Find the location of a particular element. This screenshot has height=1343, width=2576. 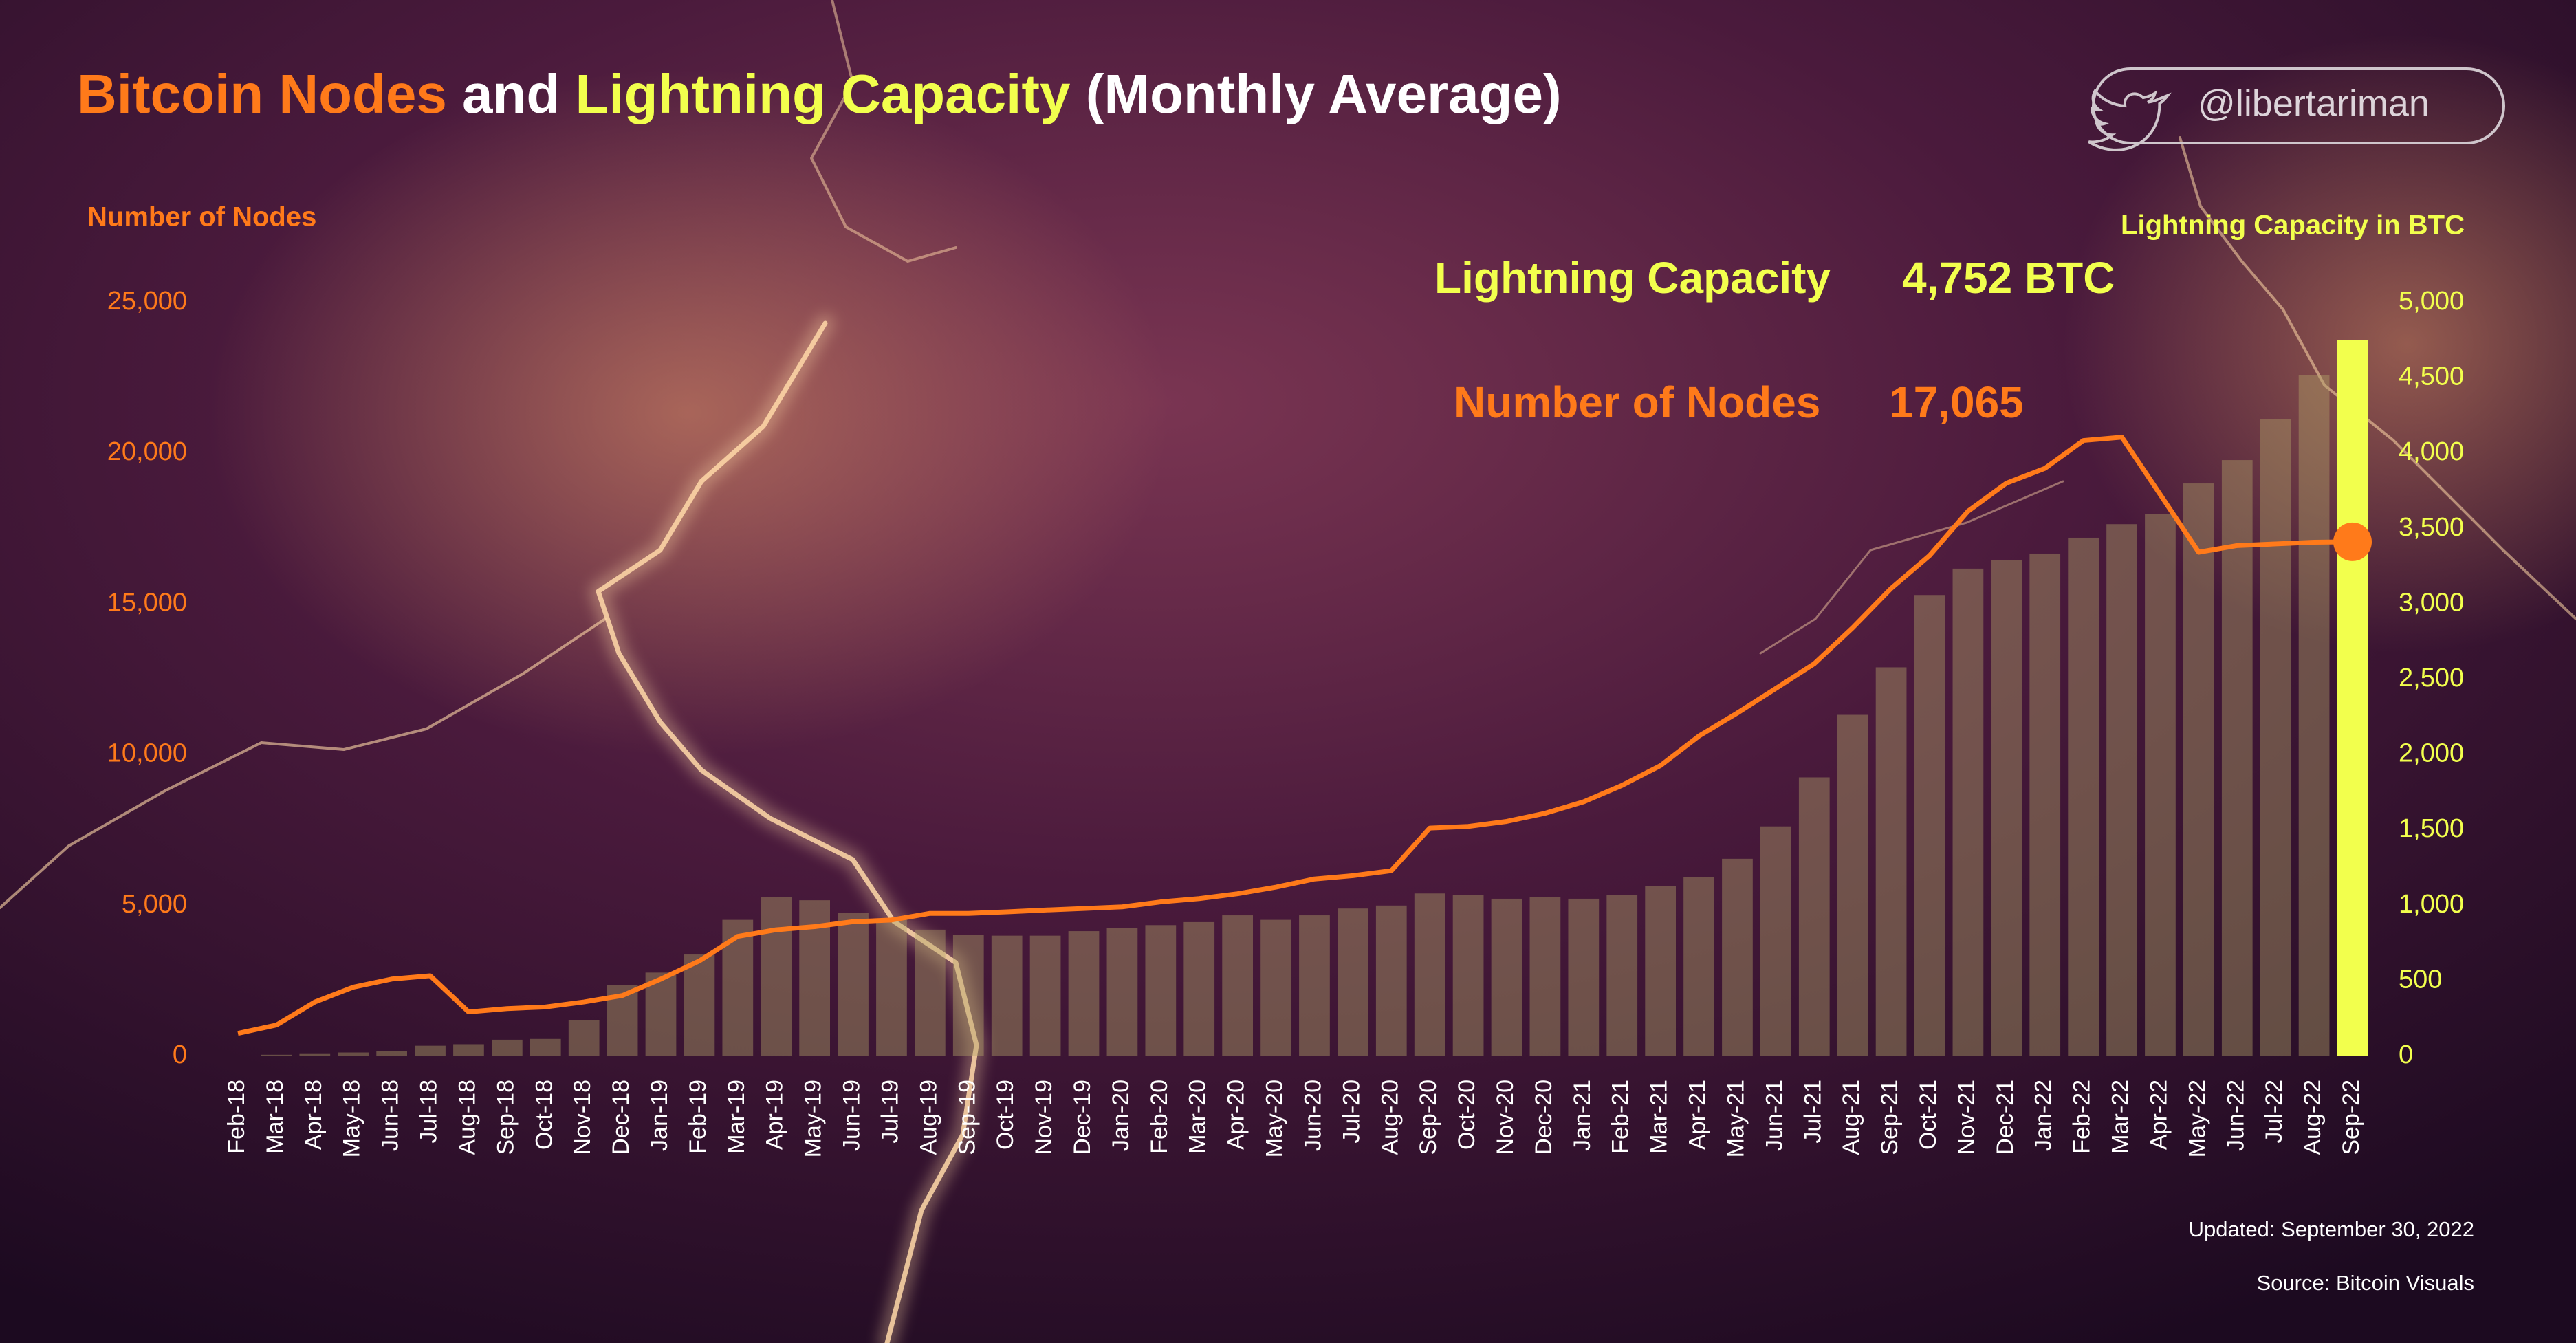

x-tick-label: Jan-19 is located at coordinates (659, 1115).